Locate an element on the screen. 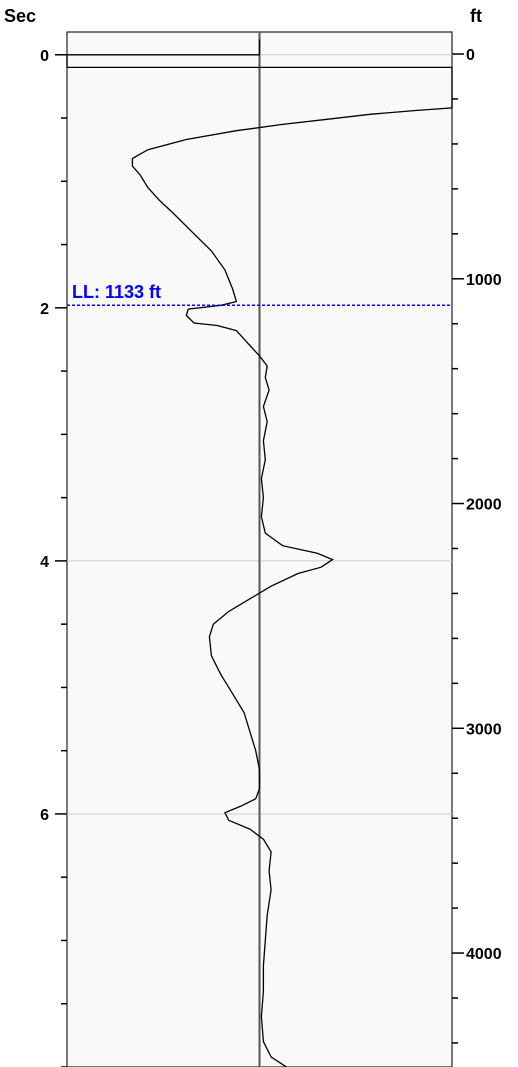  left-axis: 0 2 4 6 is located at coordinates (53, 557).